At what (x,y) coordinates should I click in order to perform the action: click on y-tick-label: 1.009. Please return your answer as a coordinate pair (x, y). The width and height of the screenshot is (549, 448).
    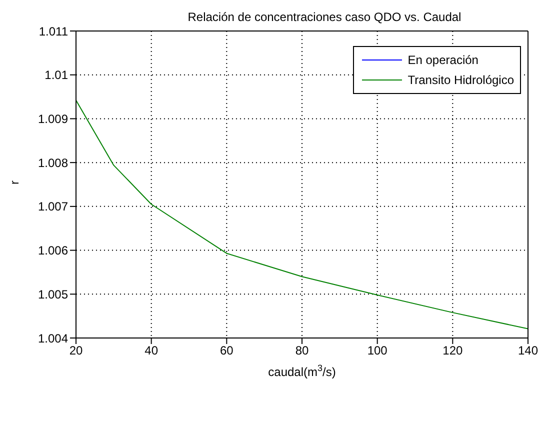
    Looking at the image, I should click on (53, 119).